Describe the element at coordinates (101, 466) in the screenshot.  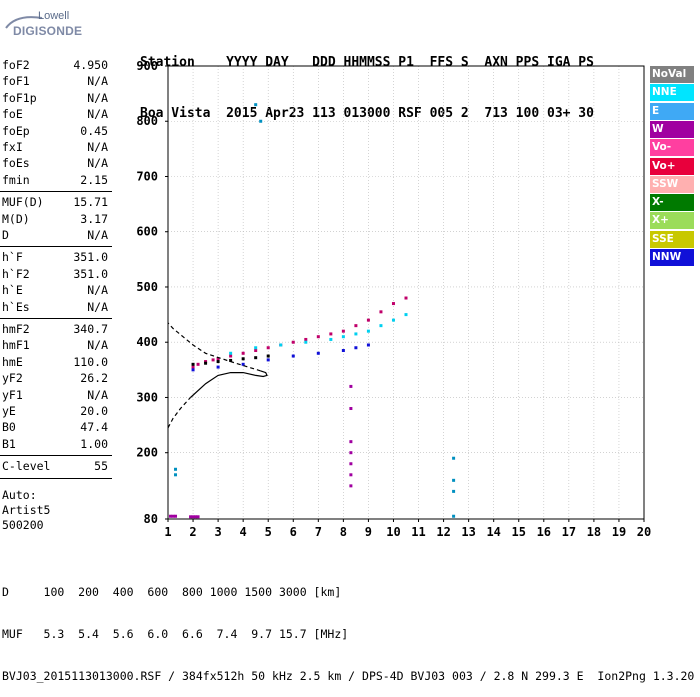
I see `param-value: 55` at that location.